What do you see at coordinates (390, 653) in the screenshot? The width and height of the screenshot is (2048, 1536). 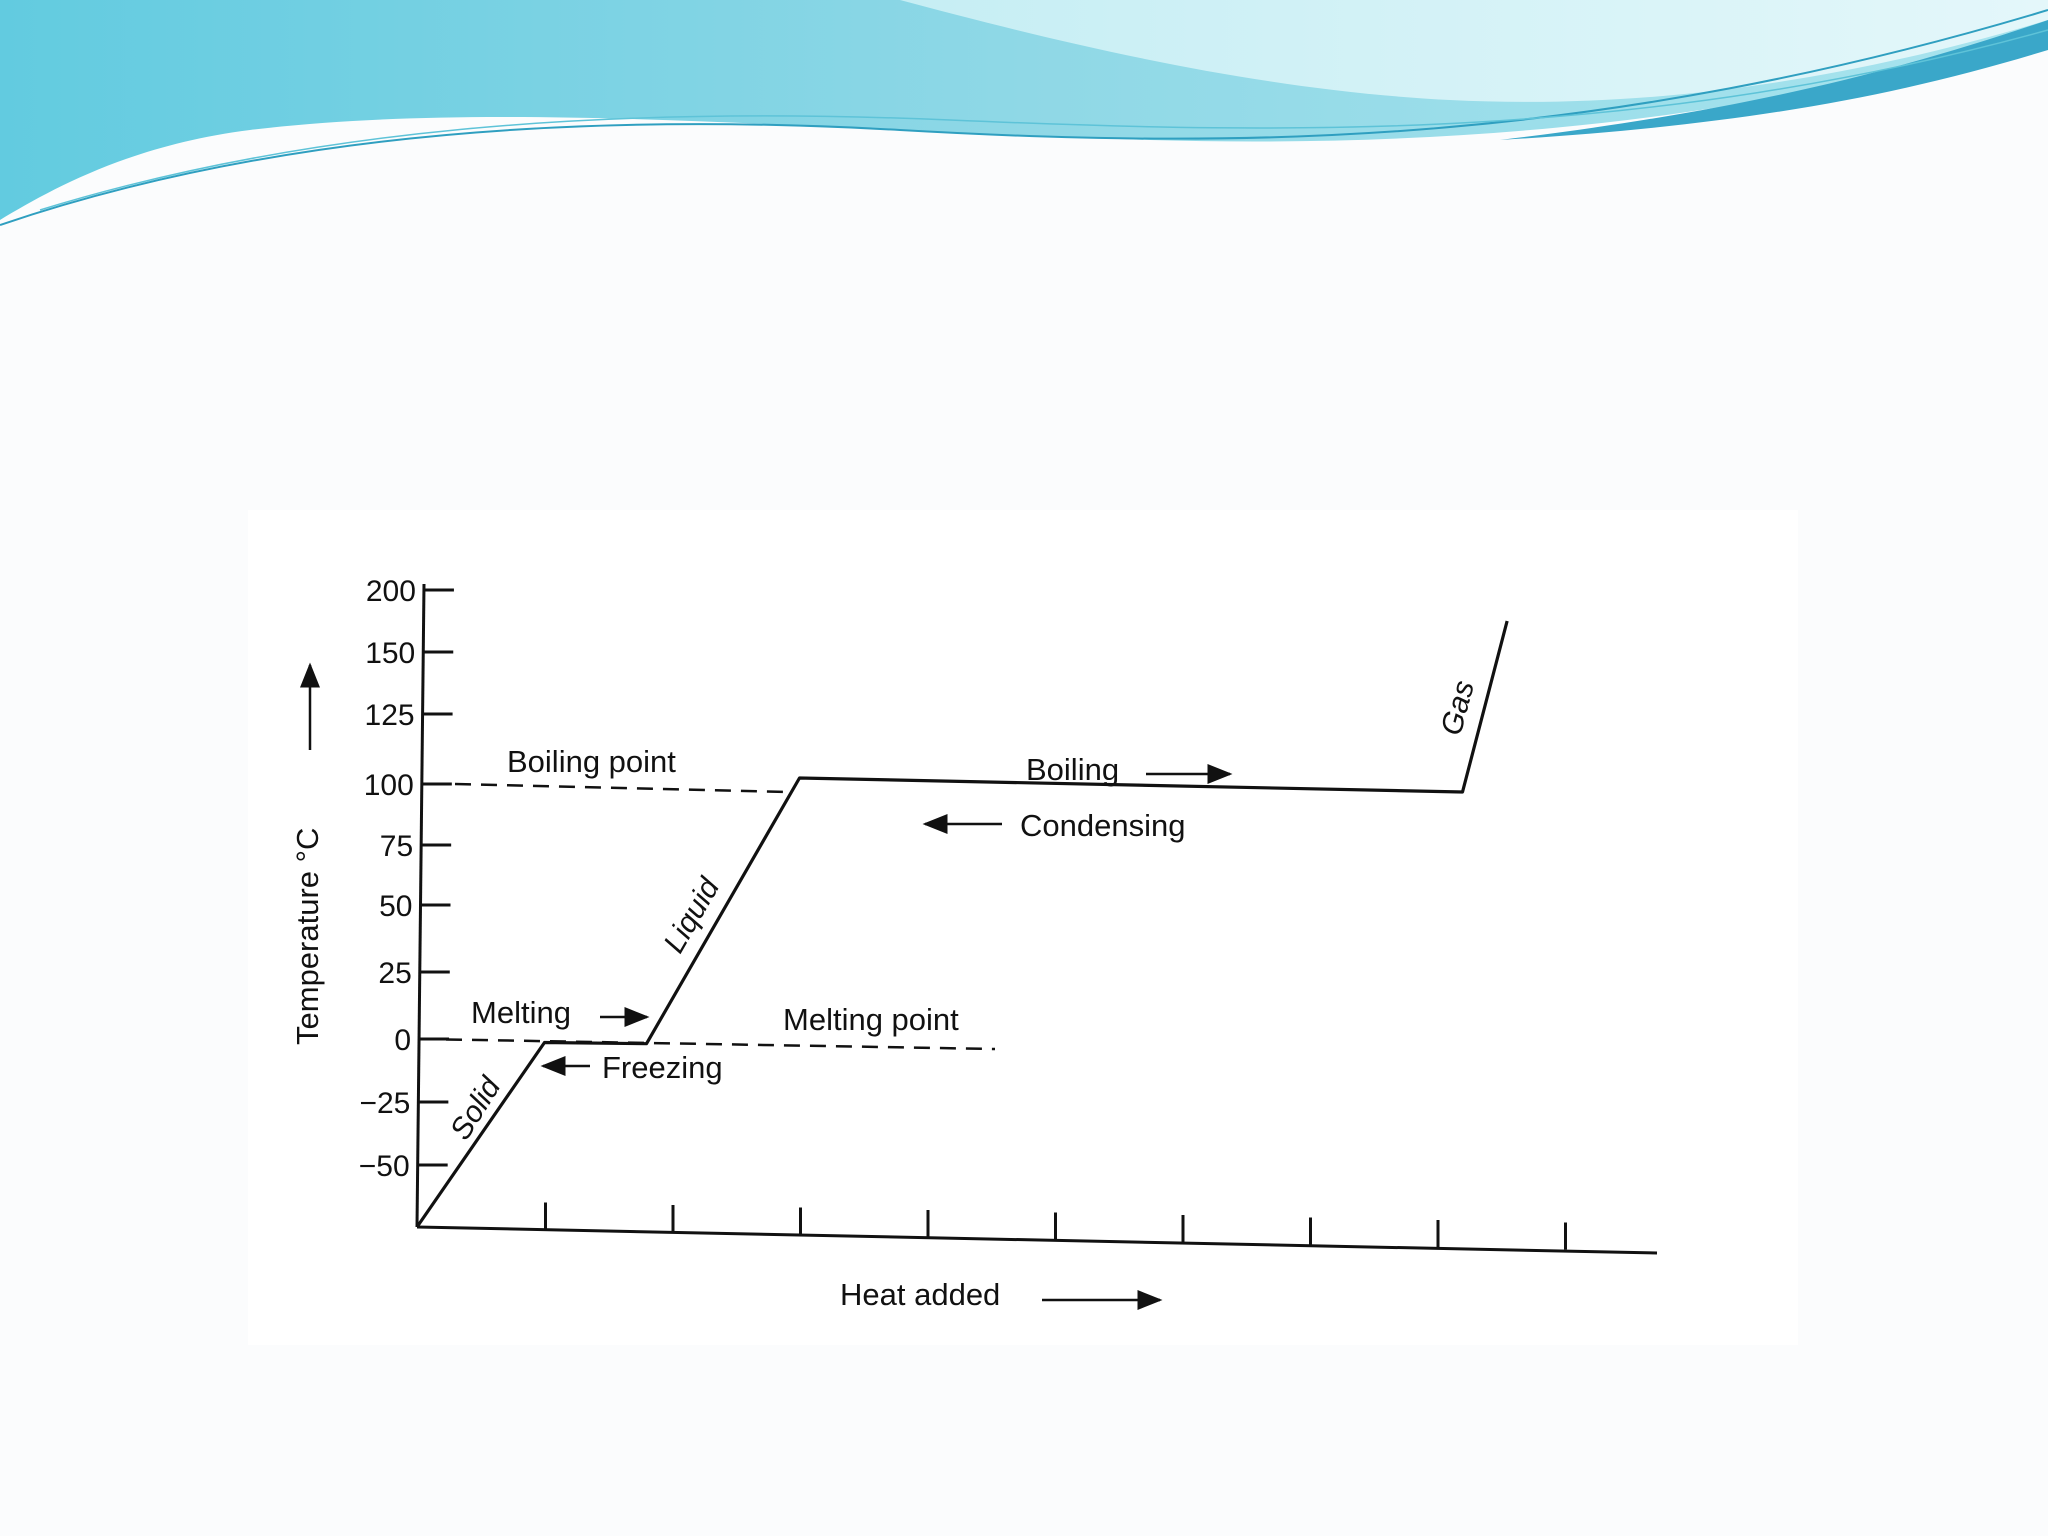 I see `y-tick-label: 150` at bounding box center [390, 653].